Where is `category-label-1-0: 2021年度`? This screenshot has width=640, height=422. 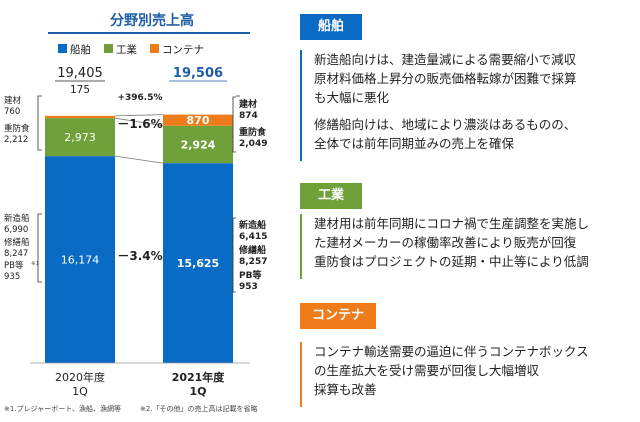 category-label-1-0: 2021年度 is located at coordinates (199, 377).